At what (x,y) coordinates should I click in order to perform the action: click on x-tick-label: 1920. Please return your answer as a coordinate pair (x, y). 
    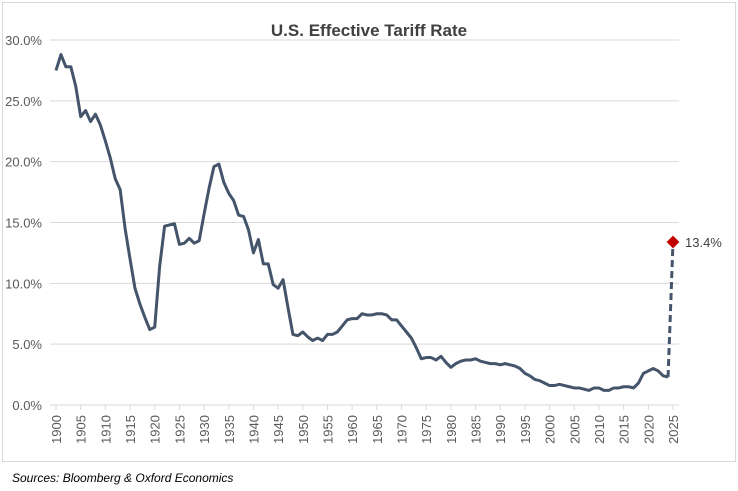
    Looking at the image, I should click on (155, 429).